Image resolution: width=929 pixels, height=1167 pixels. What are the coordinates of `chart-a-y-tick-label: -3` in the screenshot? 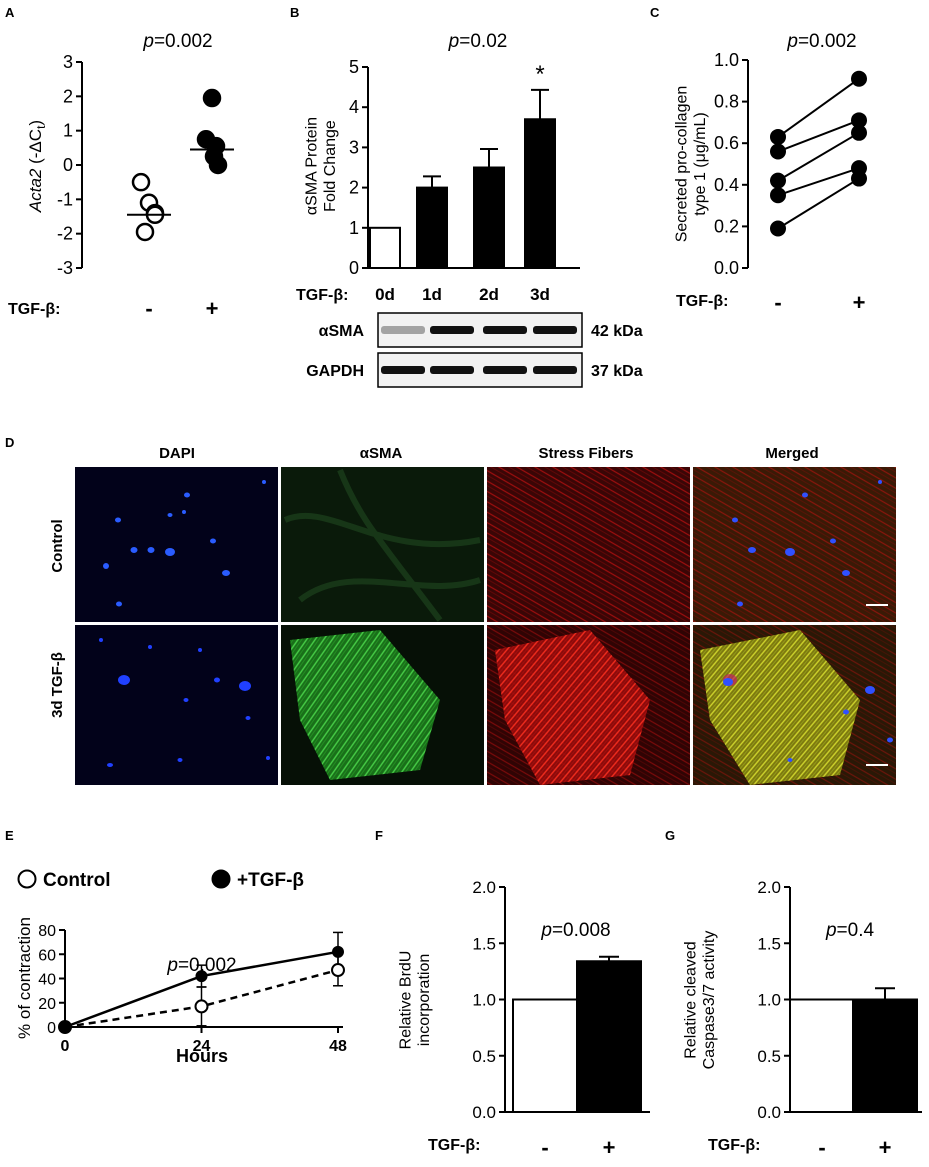 It's located at (65, 268).